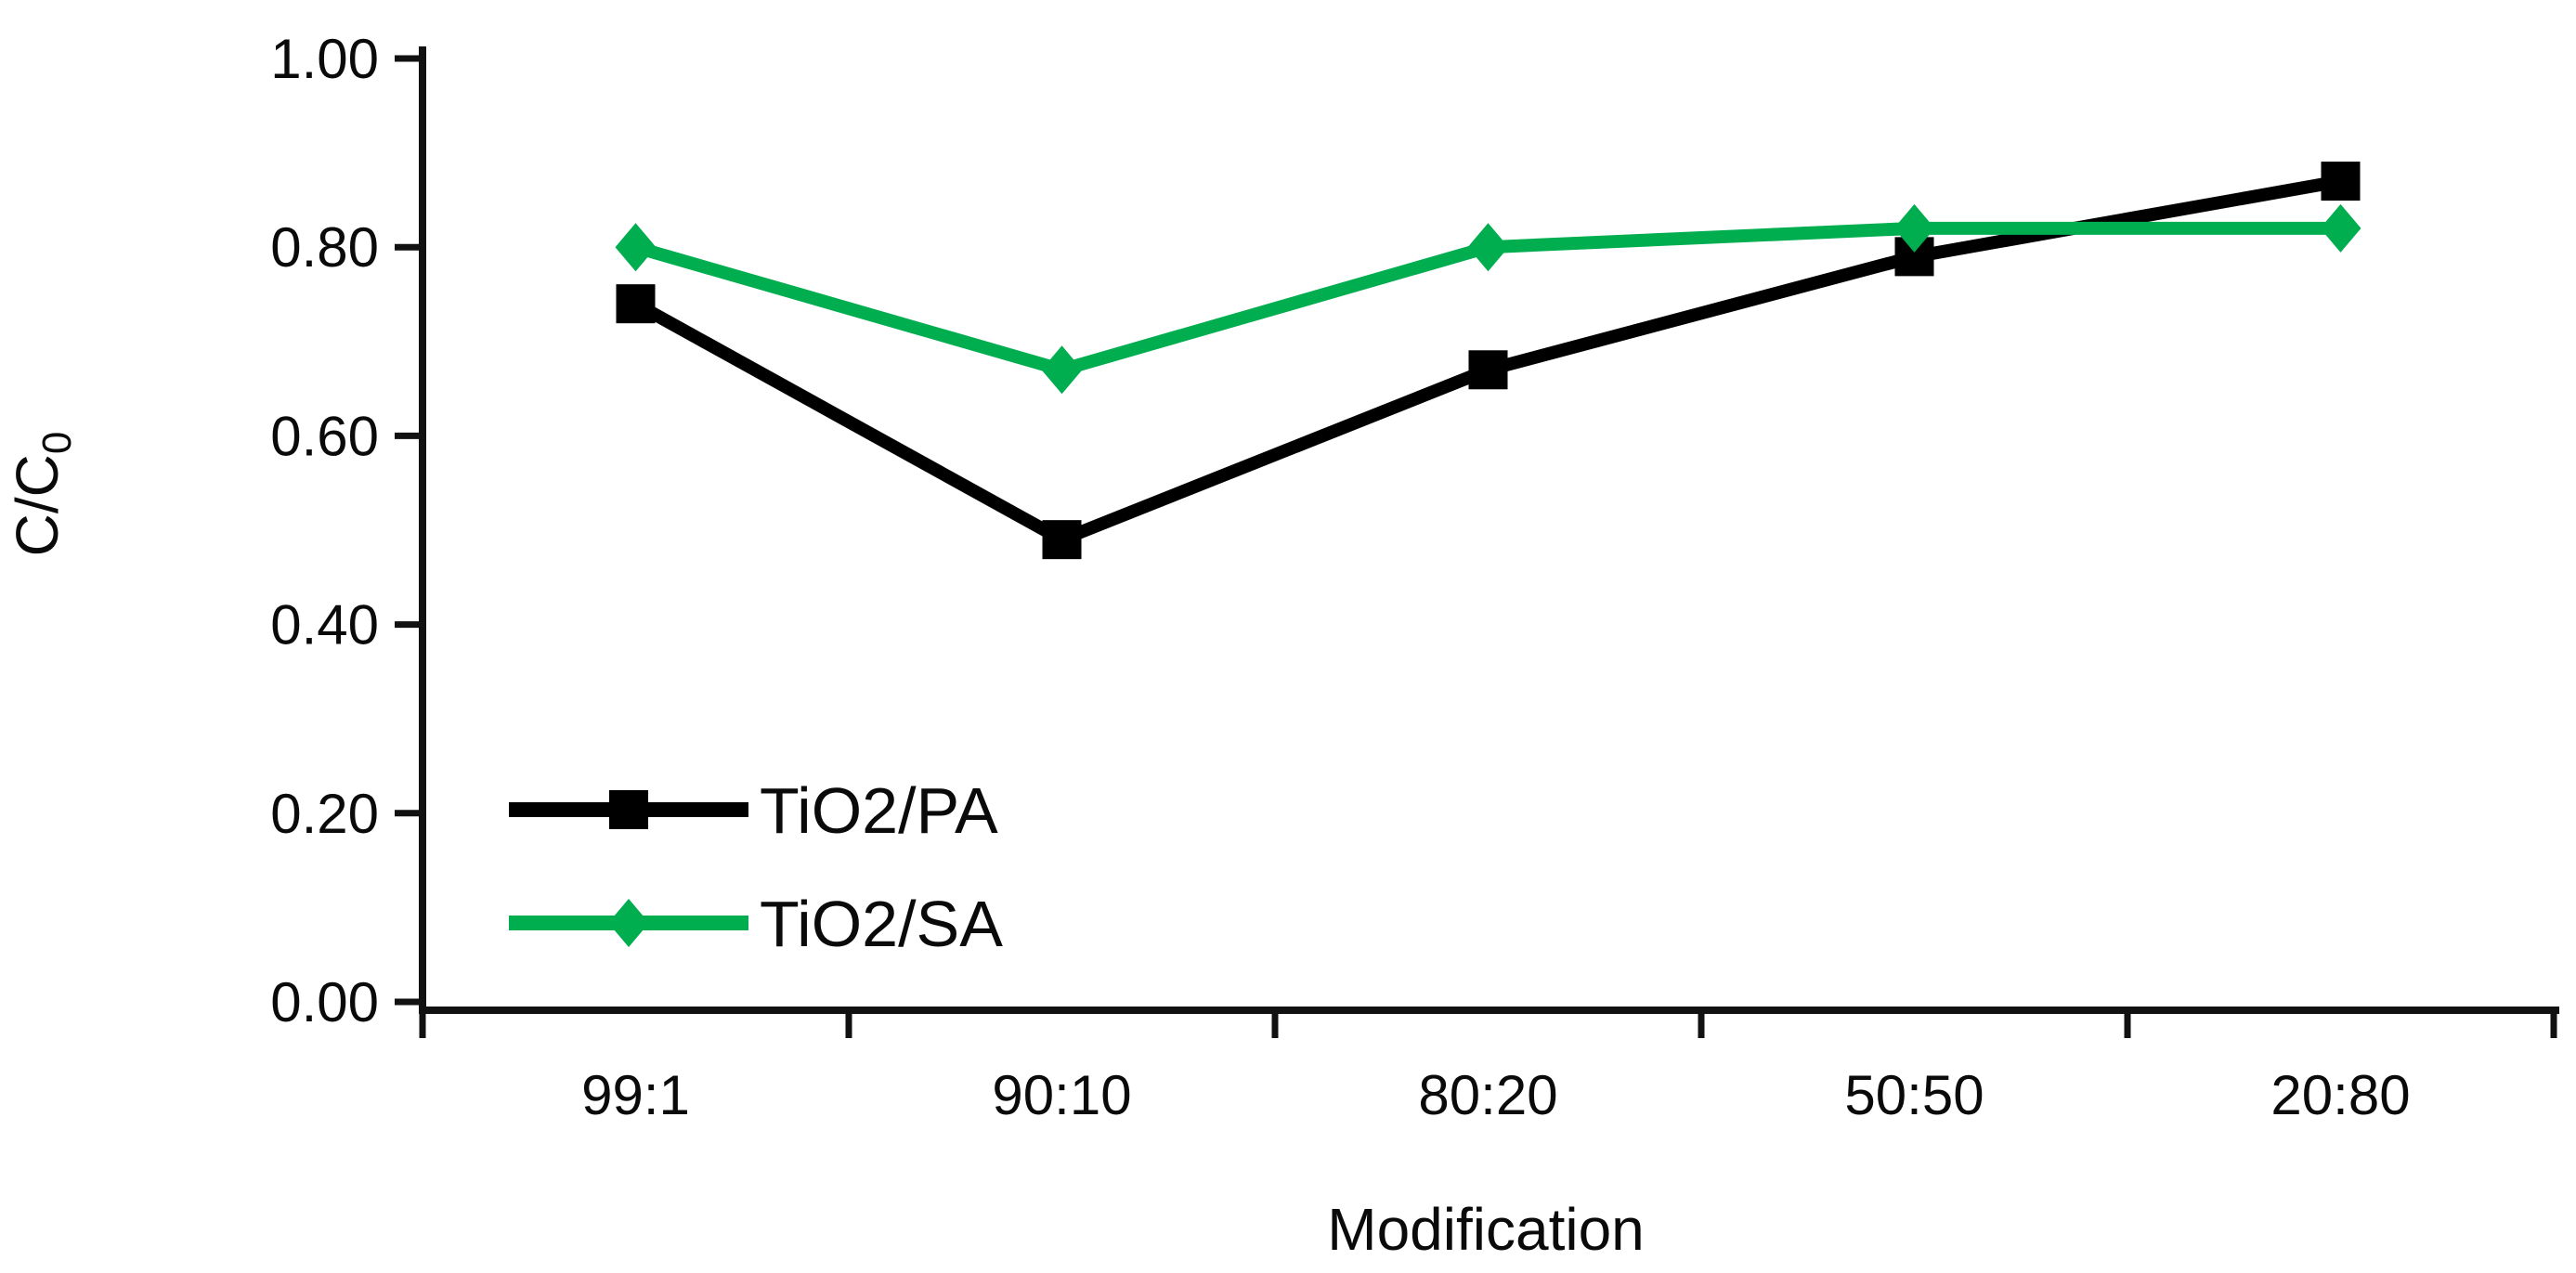 The height and width of the screenshot is (1273, 2576). What do you see at coordinates (636, 1095) in the screenshot?
I see `x-category-label: 99:1` at bounding box center [636, 1095].